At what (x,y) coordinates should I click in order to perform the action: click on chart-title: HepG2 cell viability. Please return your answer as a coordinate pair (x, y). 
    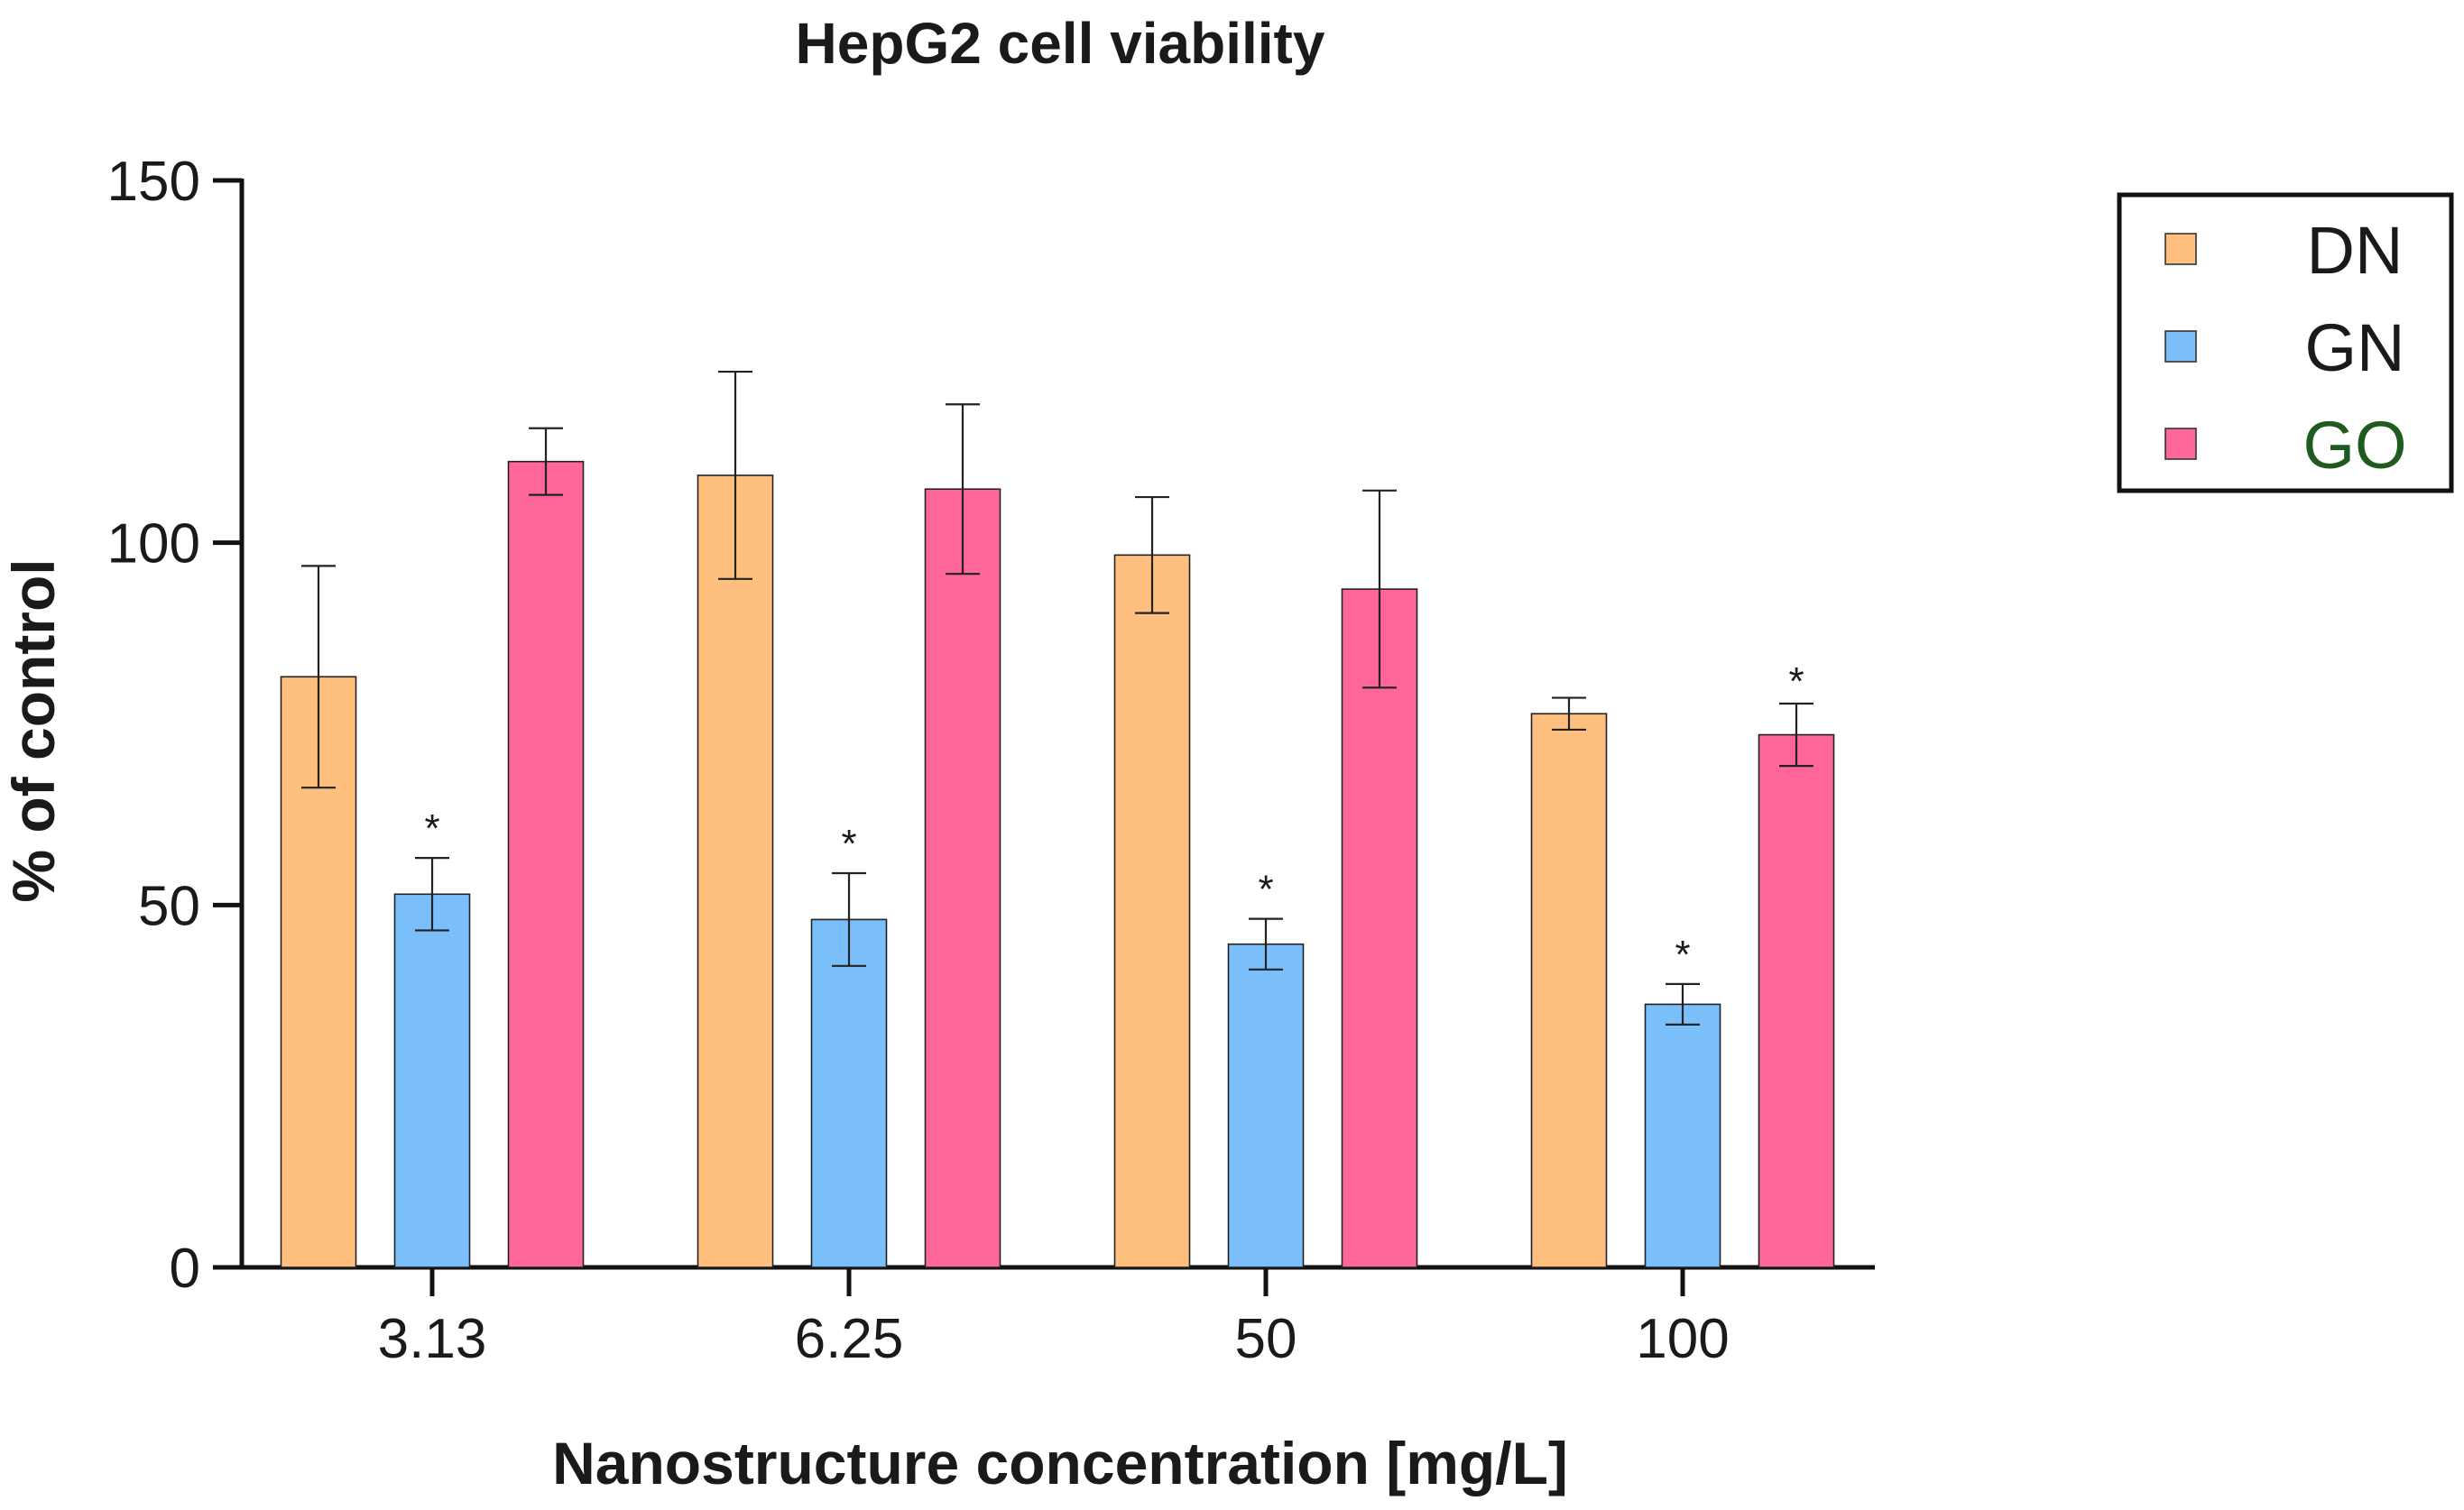
    Looking at the image, I should click on (1060, 43).